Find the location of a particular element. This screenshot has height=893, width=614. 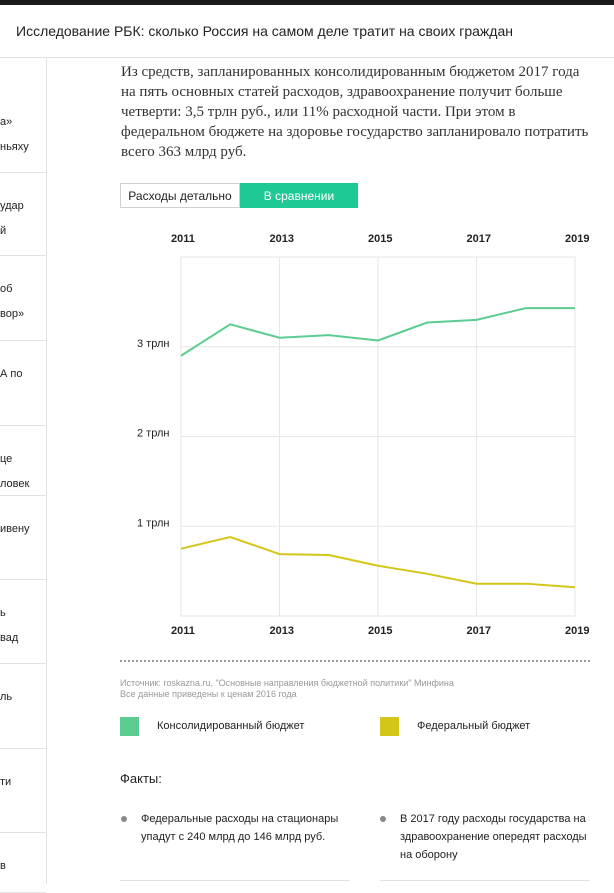

chart-tabs: Расходы детально В сравнении is located at coordinates (239, 195).